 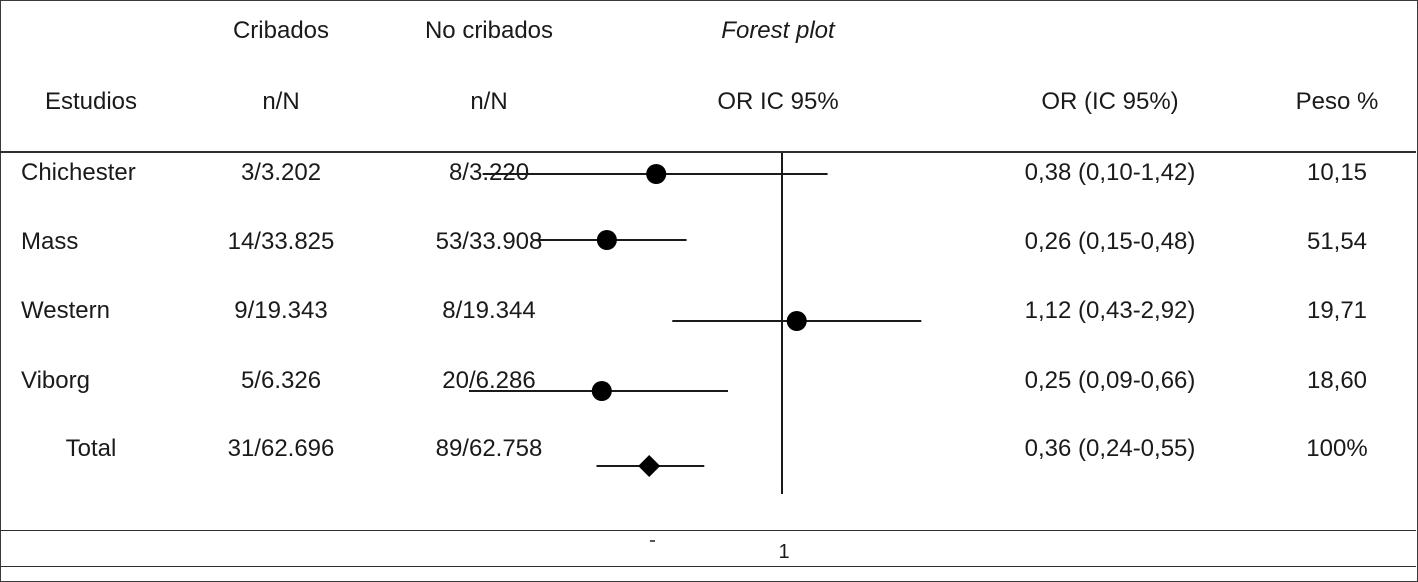 What do you see at coordinates (1337, 241) in the screenshot?
I see `weight-value: 51,54` at bounding box center [1337, 241].